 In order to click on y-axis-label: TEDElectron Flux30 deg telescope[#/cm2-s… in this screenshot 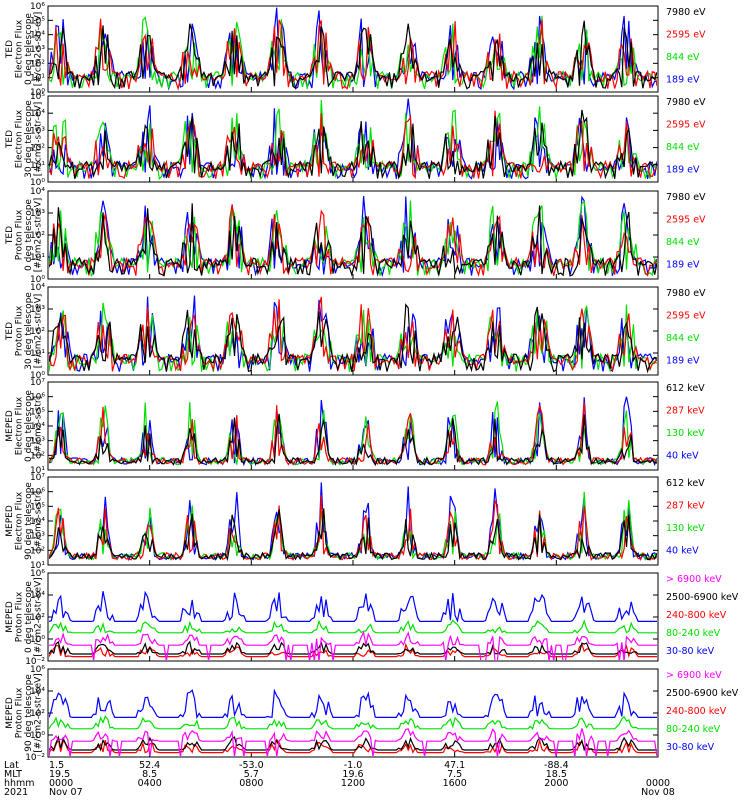, I will do `click(24, 139)`.